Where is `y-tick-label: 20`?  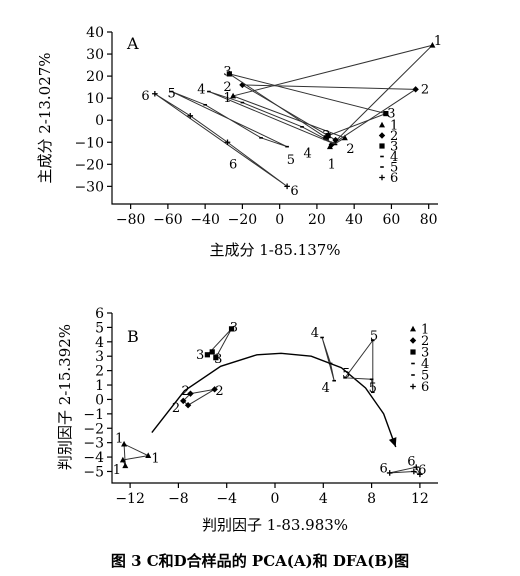
y-tick-label: 20 is located at coordinates (95, 77).